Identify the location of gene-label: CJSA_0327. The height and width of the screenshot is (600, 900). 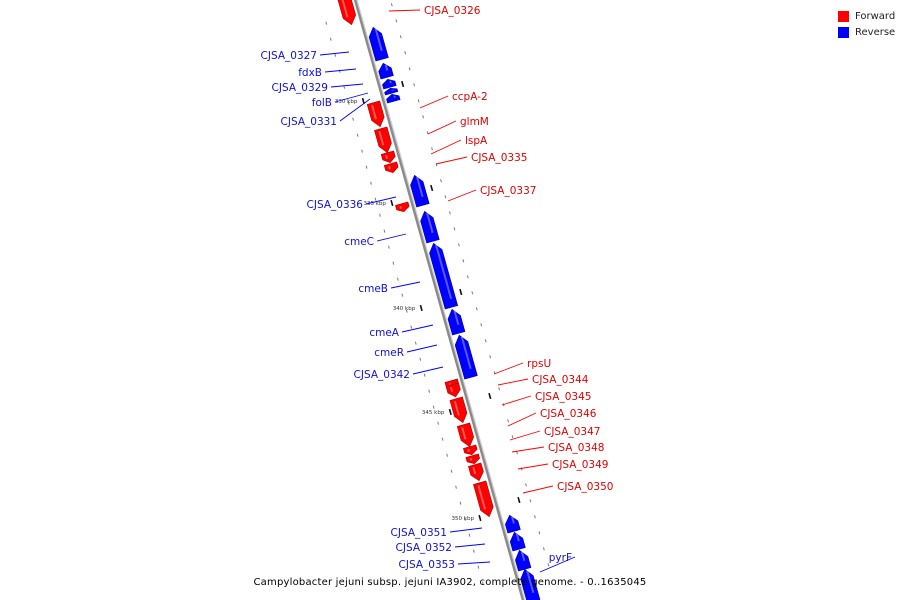
(289, 56).